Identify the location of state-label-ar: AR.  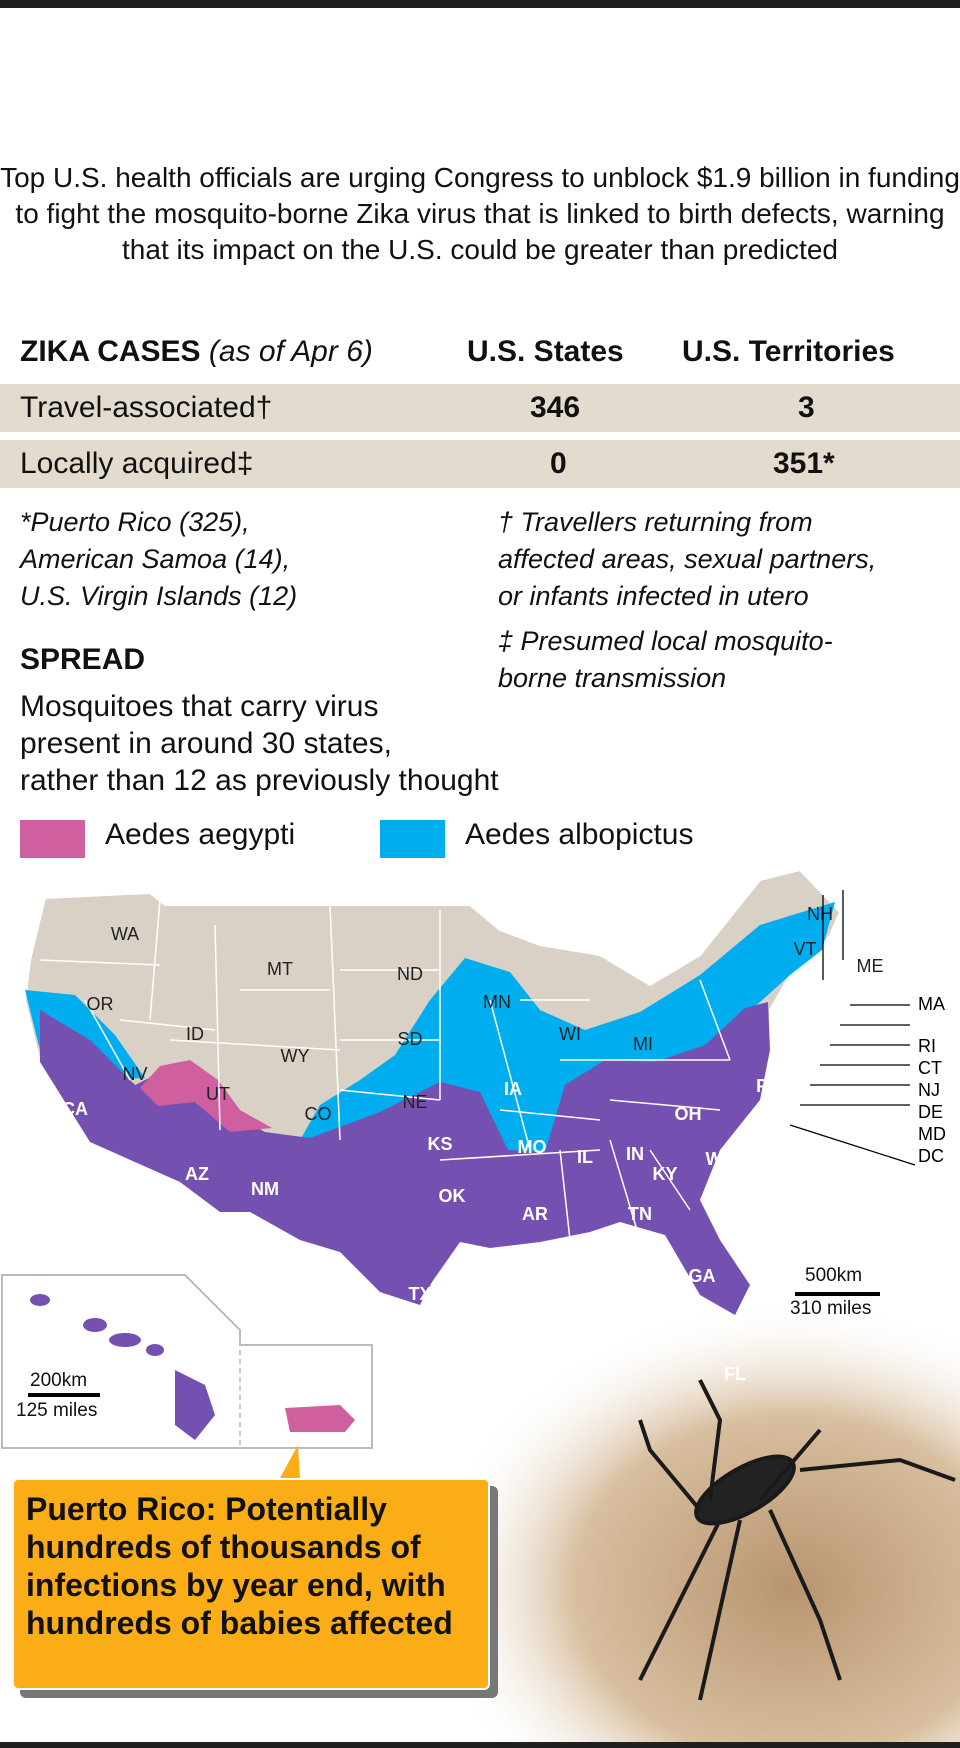
(535, 1214).